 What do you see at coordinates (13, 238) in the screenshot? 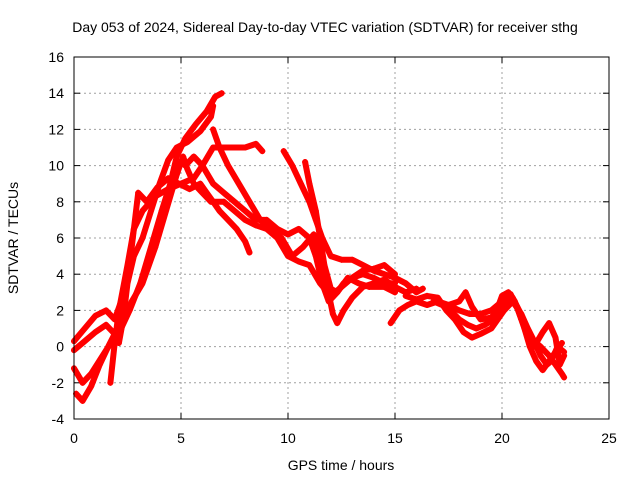
I see `y-axis-label: SDTVAR / TECUs` at bounding box center [13, 238].